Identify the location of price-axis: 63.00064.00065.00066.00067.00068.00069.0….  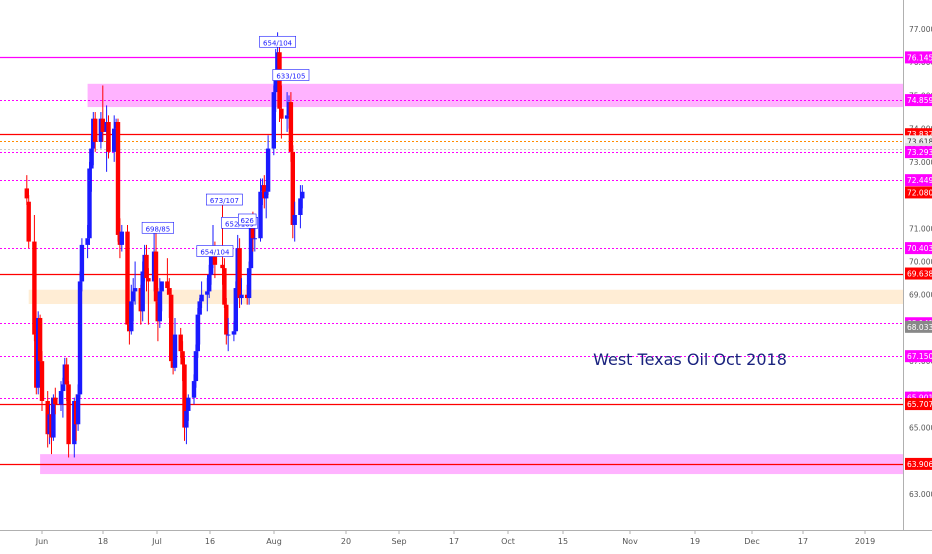
(918, 262).